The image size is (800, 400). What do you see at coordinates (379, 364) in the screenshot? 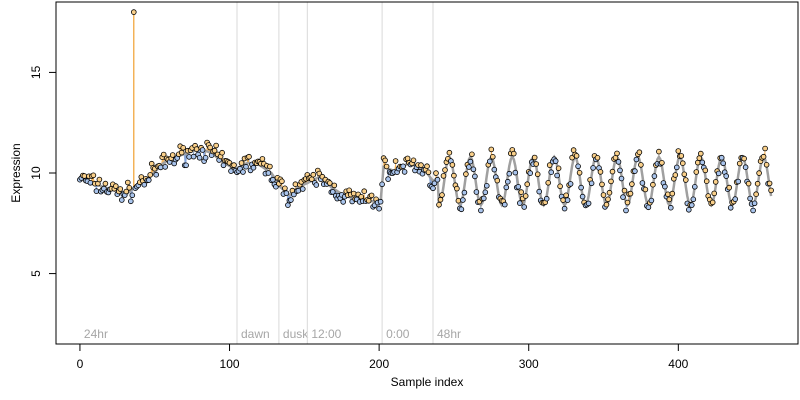
I see `x-tick-label: 200` at bounding box center [379, 364].